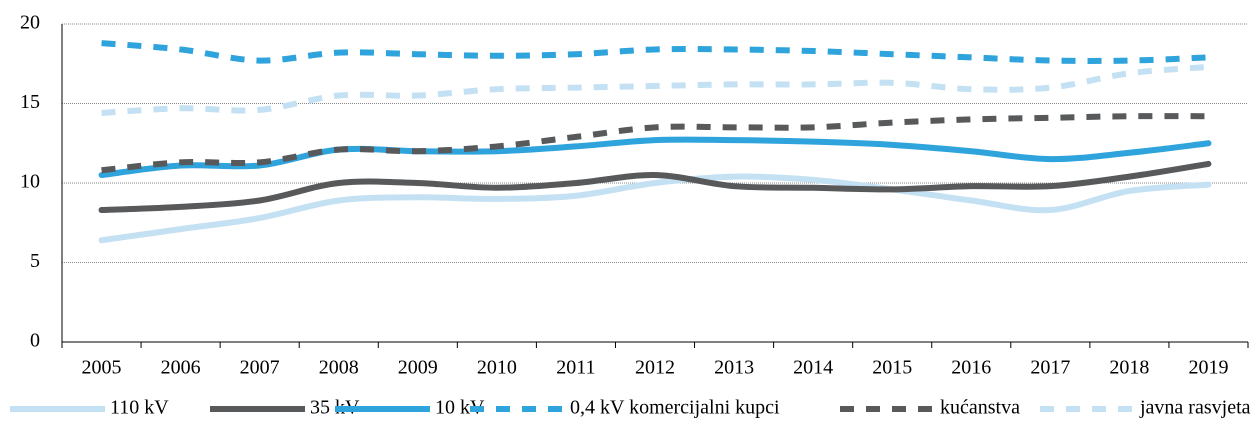 Image resolution: width=1256 pixels, height=426 pixels. What do you see at coordinates (339, 368) in the screenshot?
I see `x-tick-label: 2008` at bounding box center [339, 368].